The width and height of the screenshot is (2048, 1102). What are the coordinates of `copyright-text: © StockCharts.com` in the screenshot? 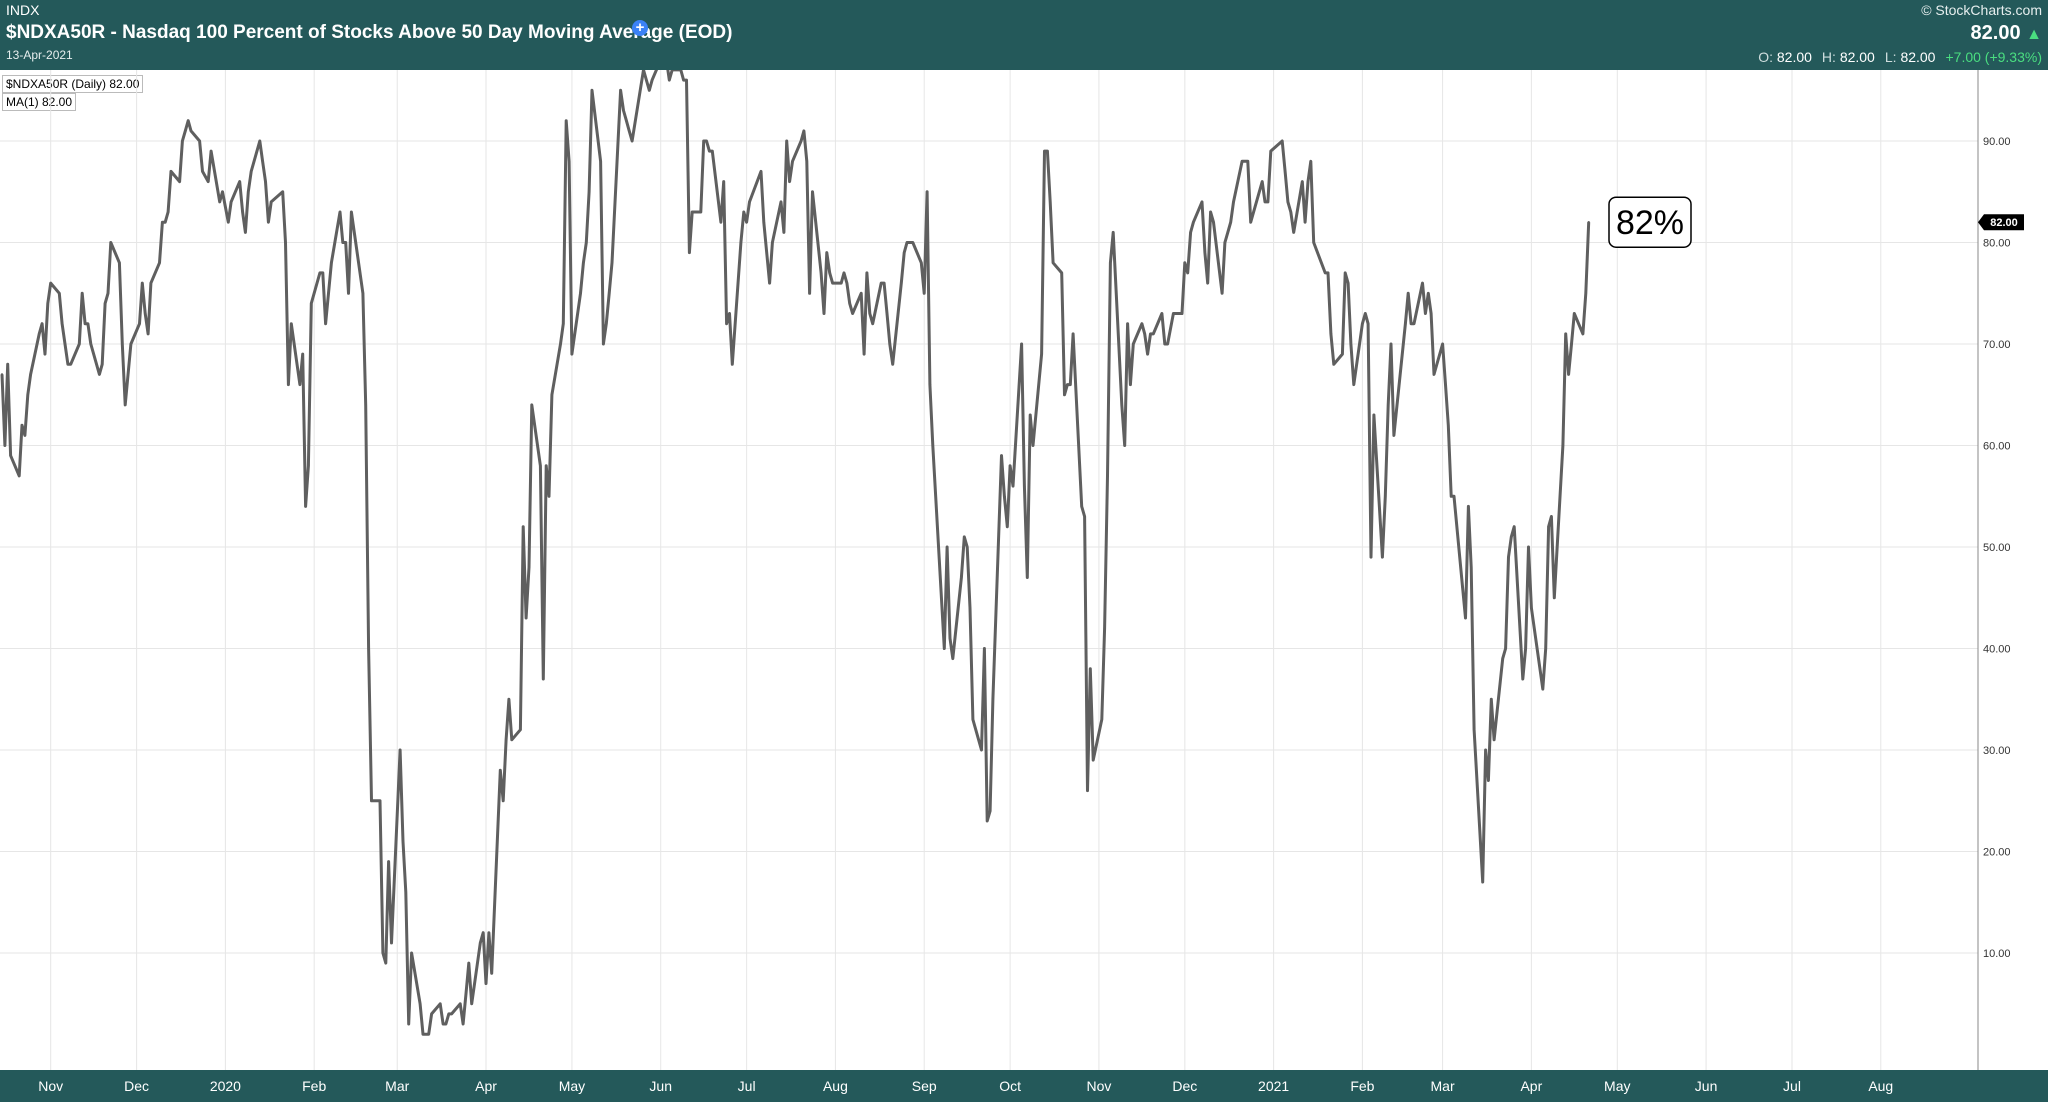 It's located at (1981, 10).